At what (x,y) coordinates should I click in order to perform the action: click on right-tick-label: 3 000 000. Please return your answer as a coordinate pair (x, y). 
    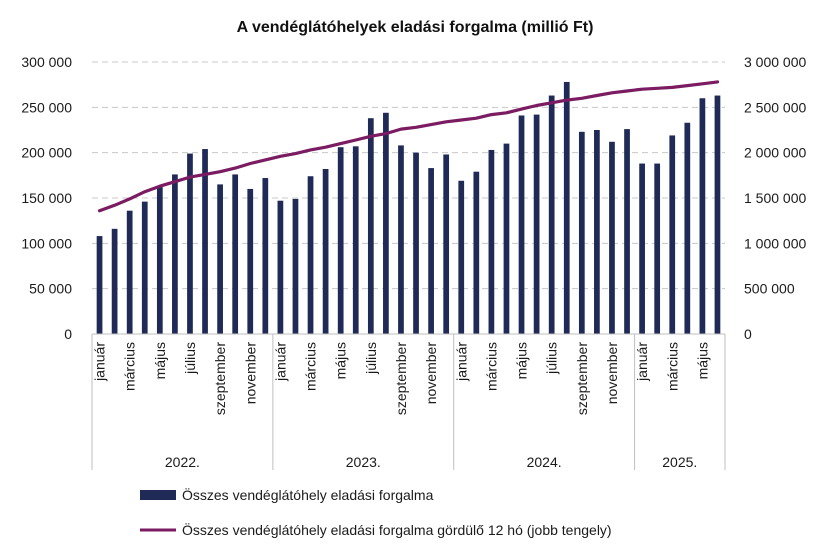
    Looking at the image, I should click on (775, 62).